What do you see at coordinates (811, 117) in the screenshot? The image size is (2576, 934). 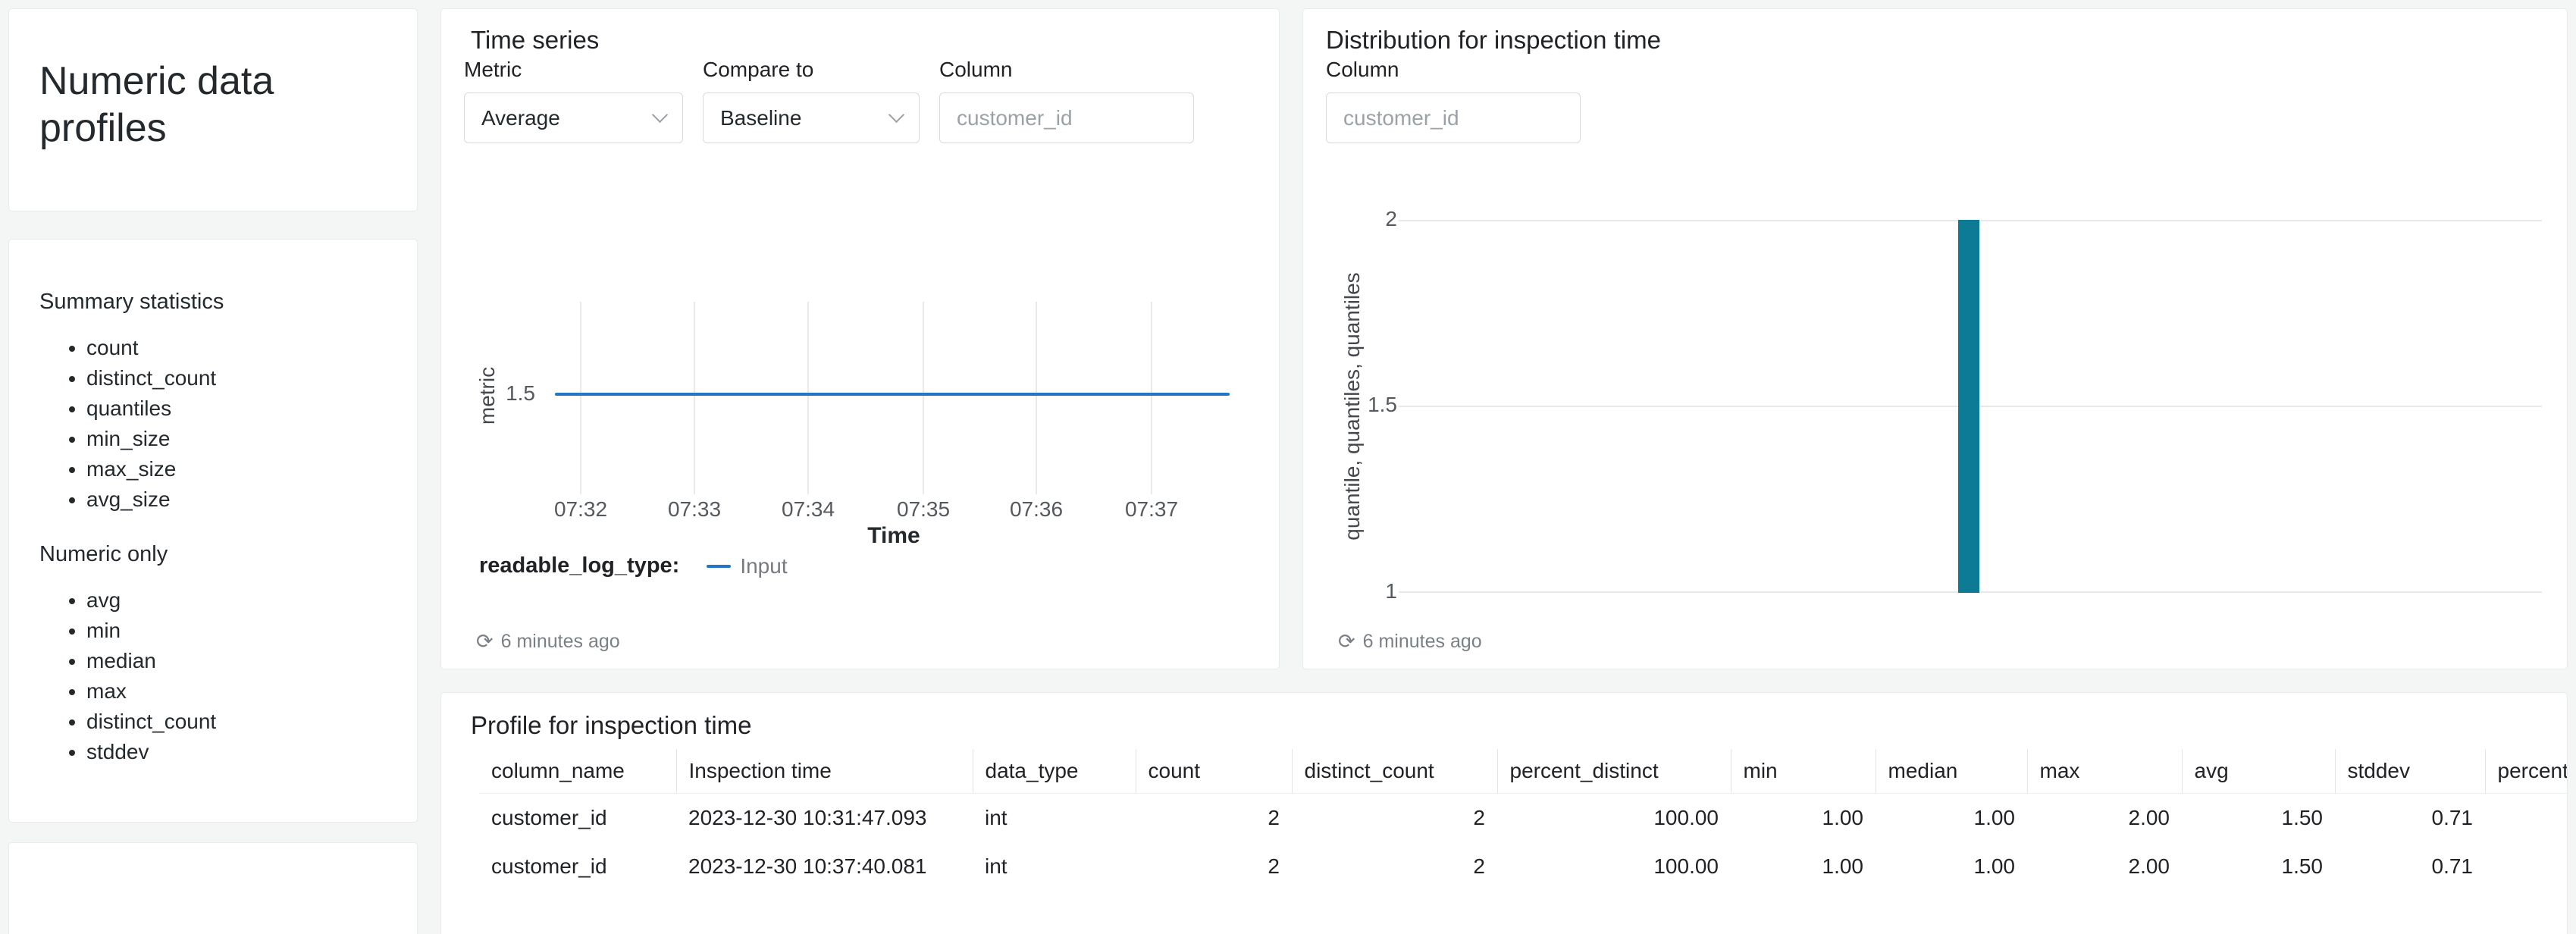 I see `compare-to-select: Baseline` at bounding box center [811, 117].